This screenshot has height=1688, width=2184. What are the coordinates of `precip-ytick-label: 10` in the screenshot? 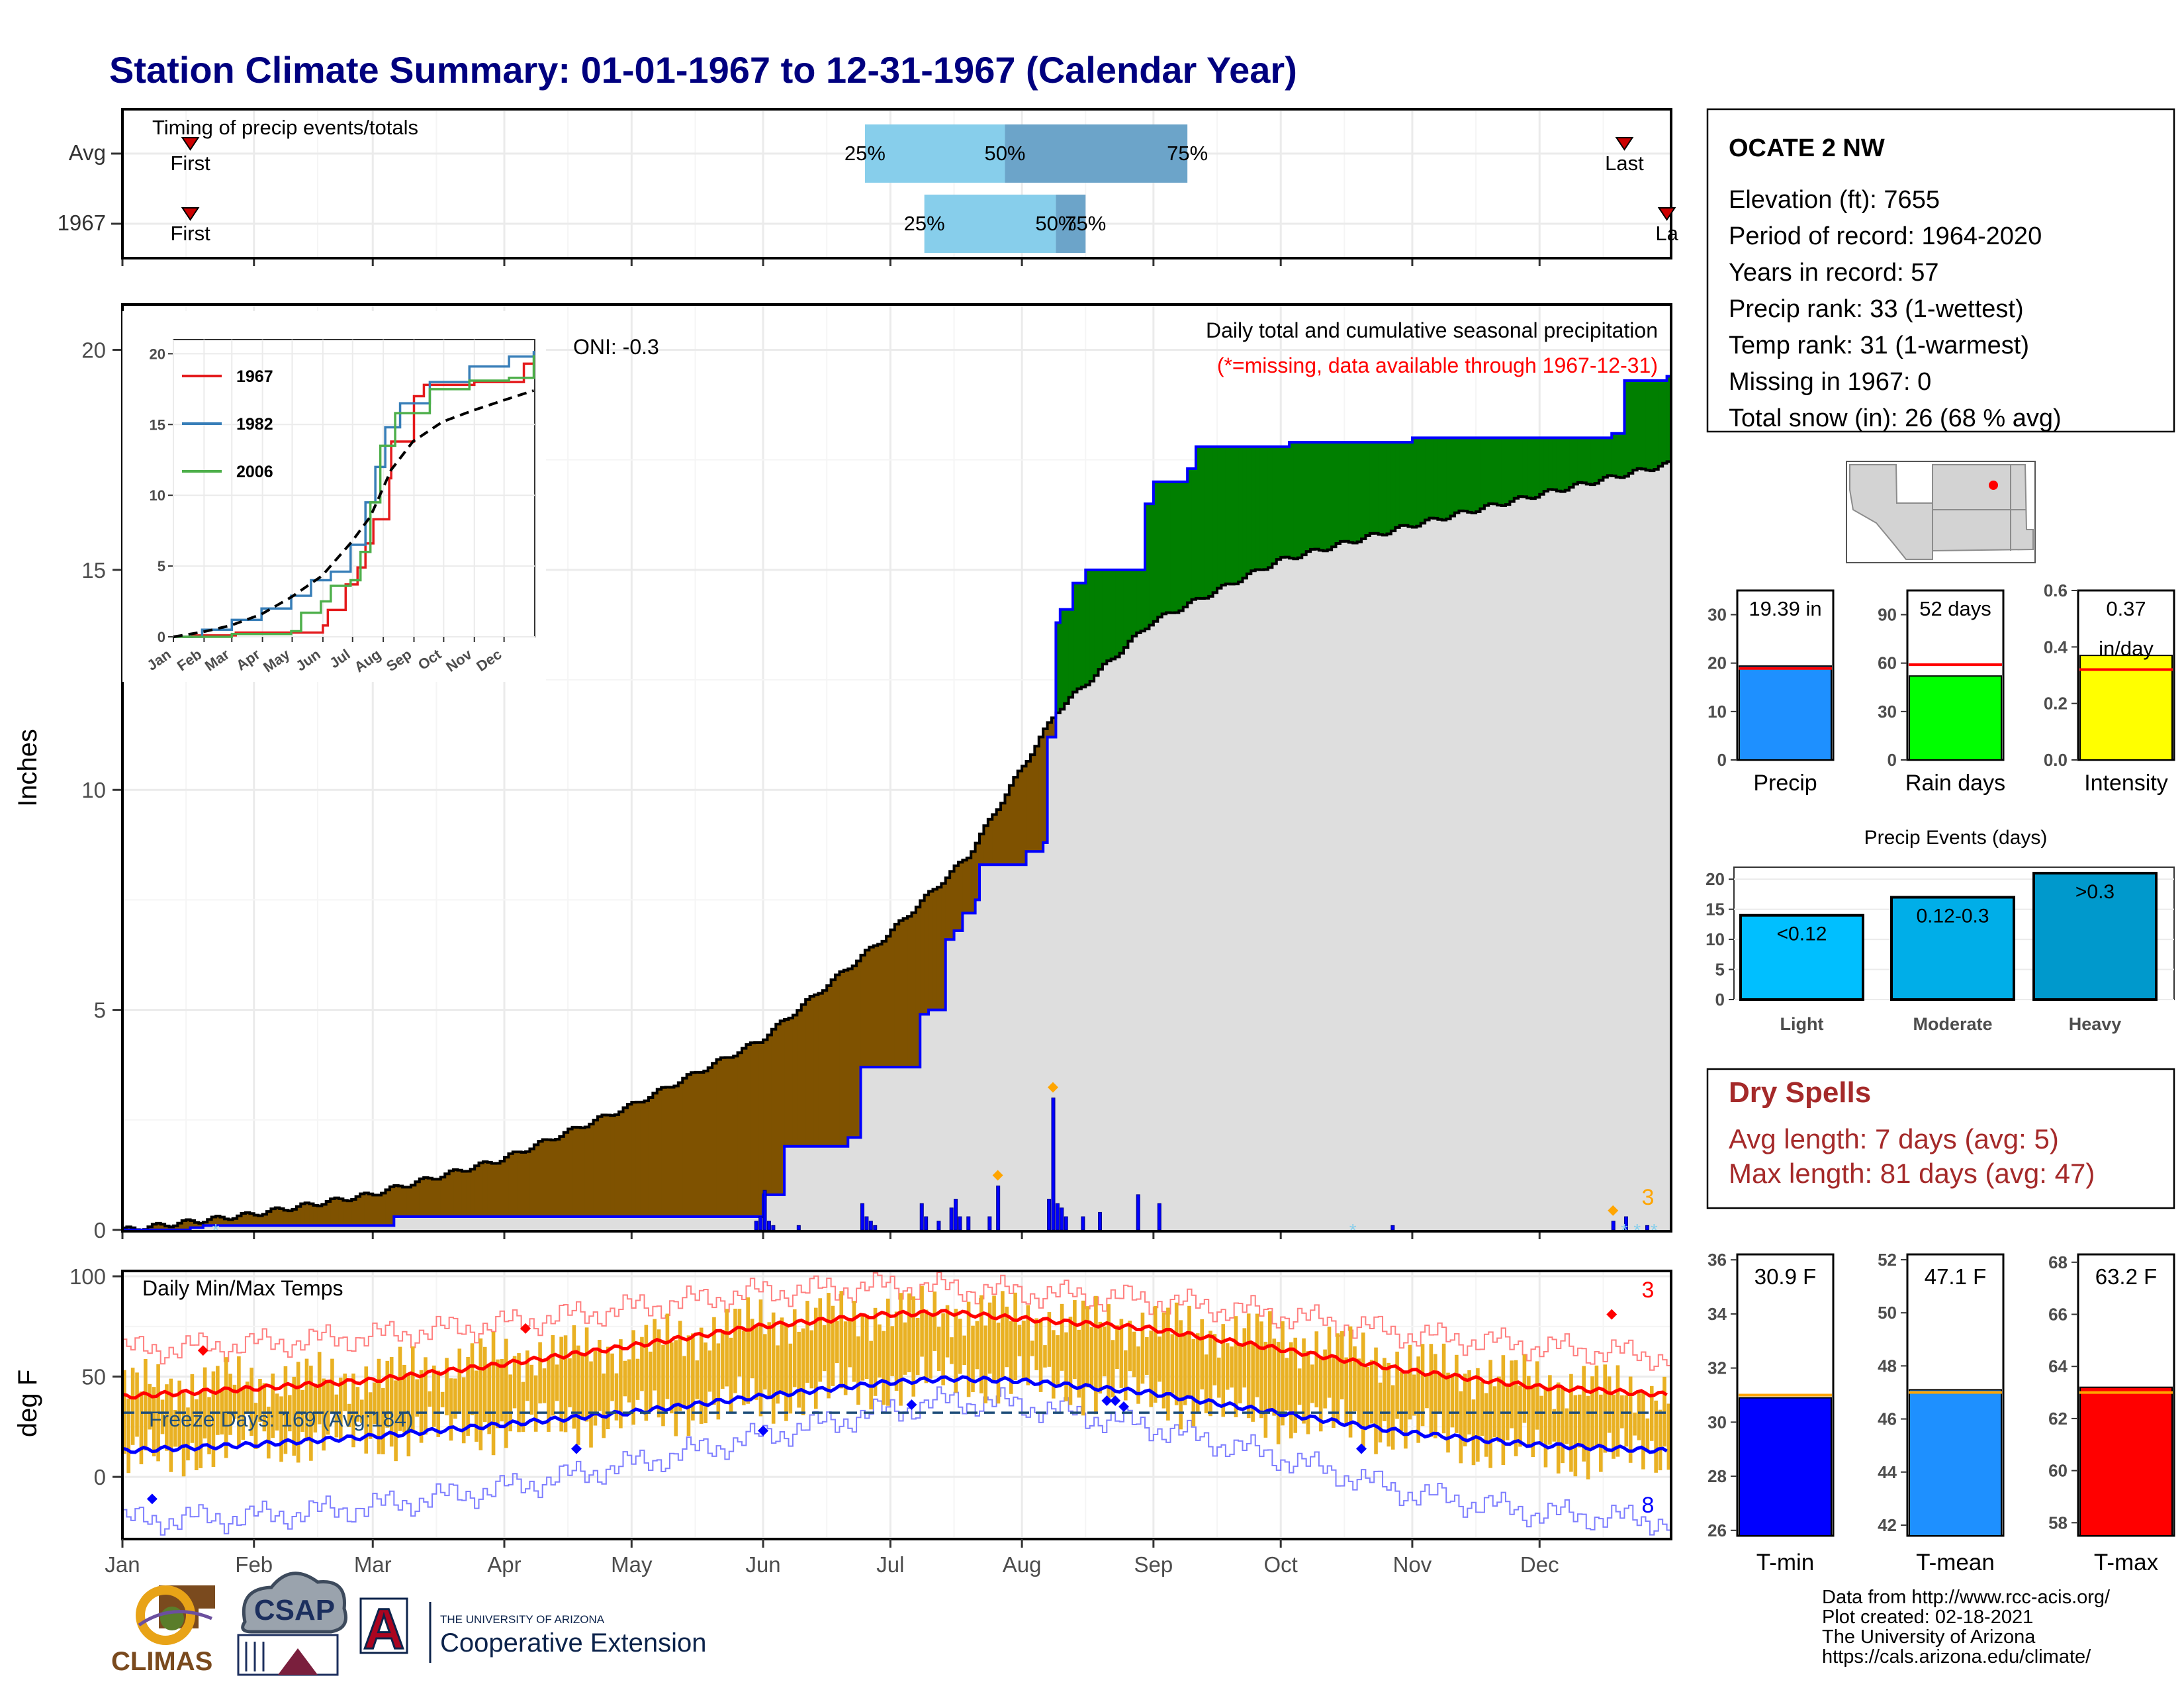 It's located at (93, 790).